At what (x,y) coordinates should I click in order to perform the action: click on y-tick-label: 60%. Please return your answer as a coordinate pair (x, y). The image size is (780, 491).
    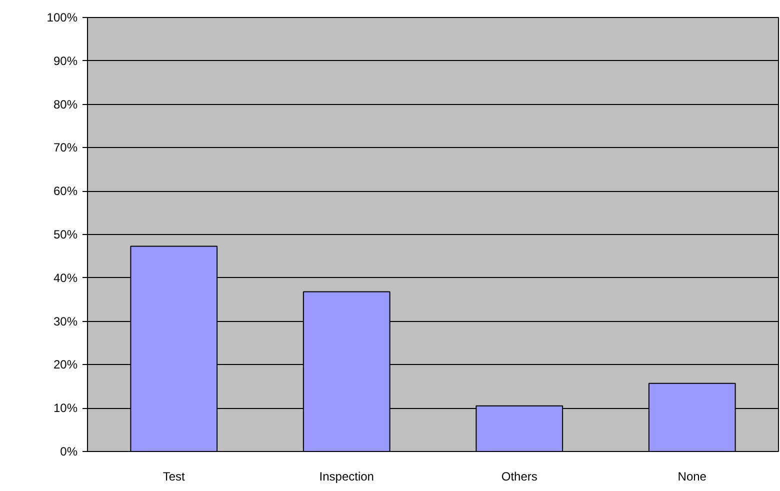
    Looking at the image, I should click on (65, 191).